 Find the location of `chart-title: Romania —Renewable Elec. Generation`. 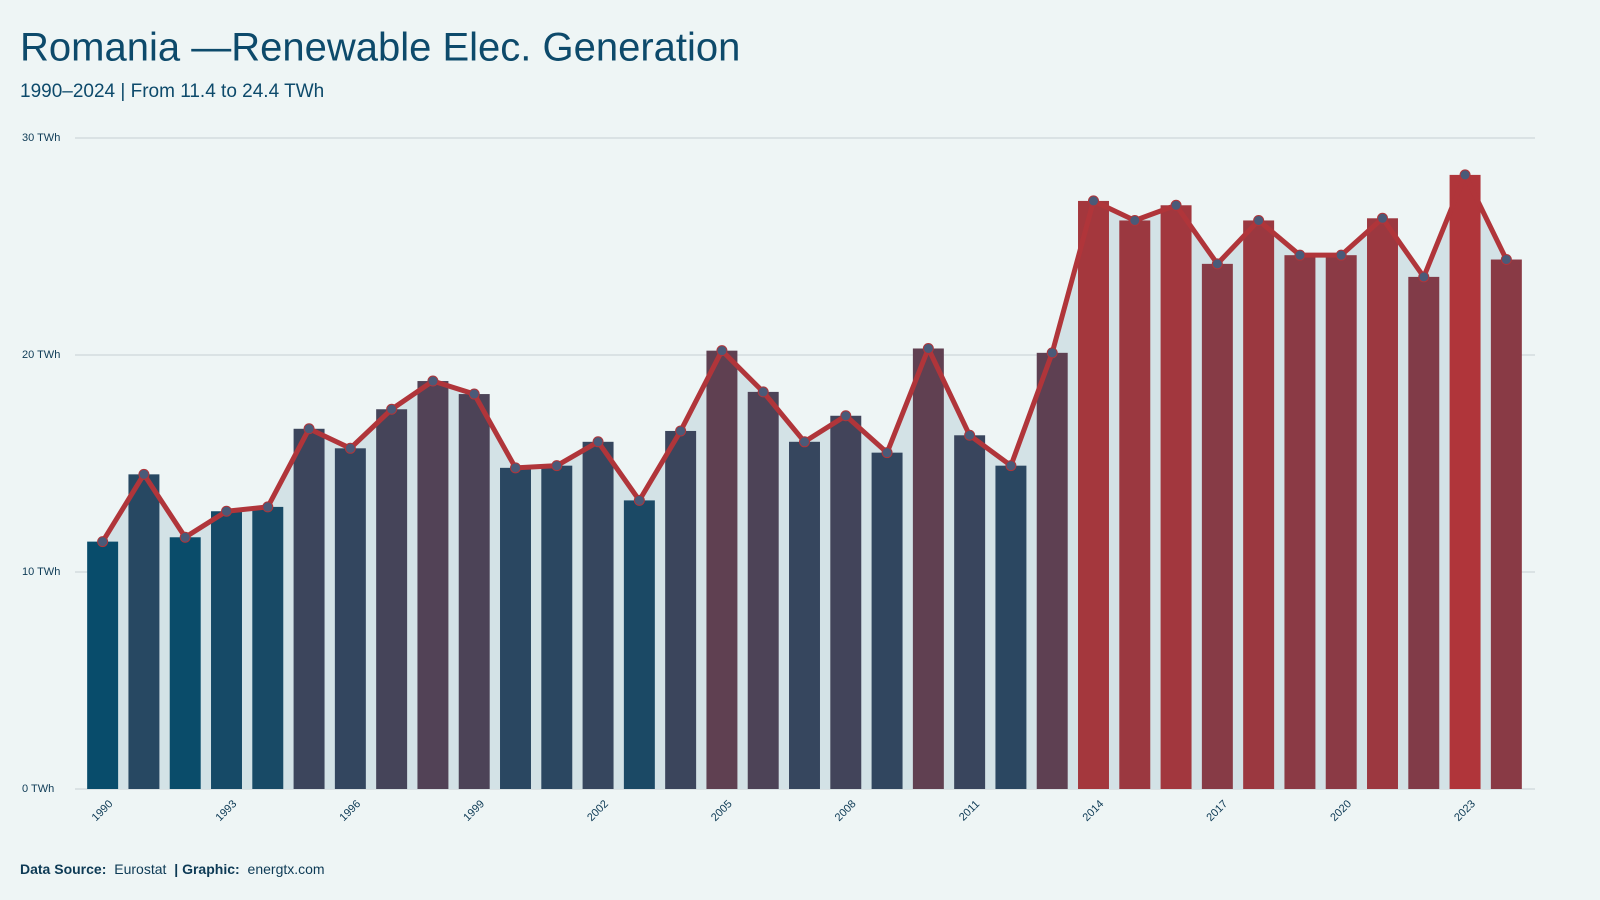

chart-title: Romania —Renewable Elec. Generation is located at coordinates (380, 48).